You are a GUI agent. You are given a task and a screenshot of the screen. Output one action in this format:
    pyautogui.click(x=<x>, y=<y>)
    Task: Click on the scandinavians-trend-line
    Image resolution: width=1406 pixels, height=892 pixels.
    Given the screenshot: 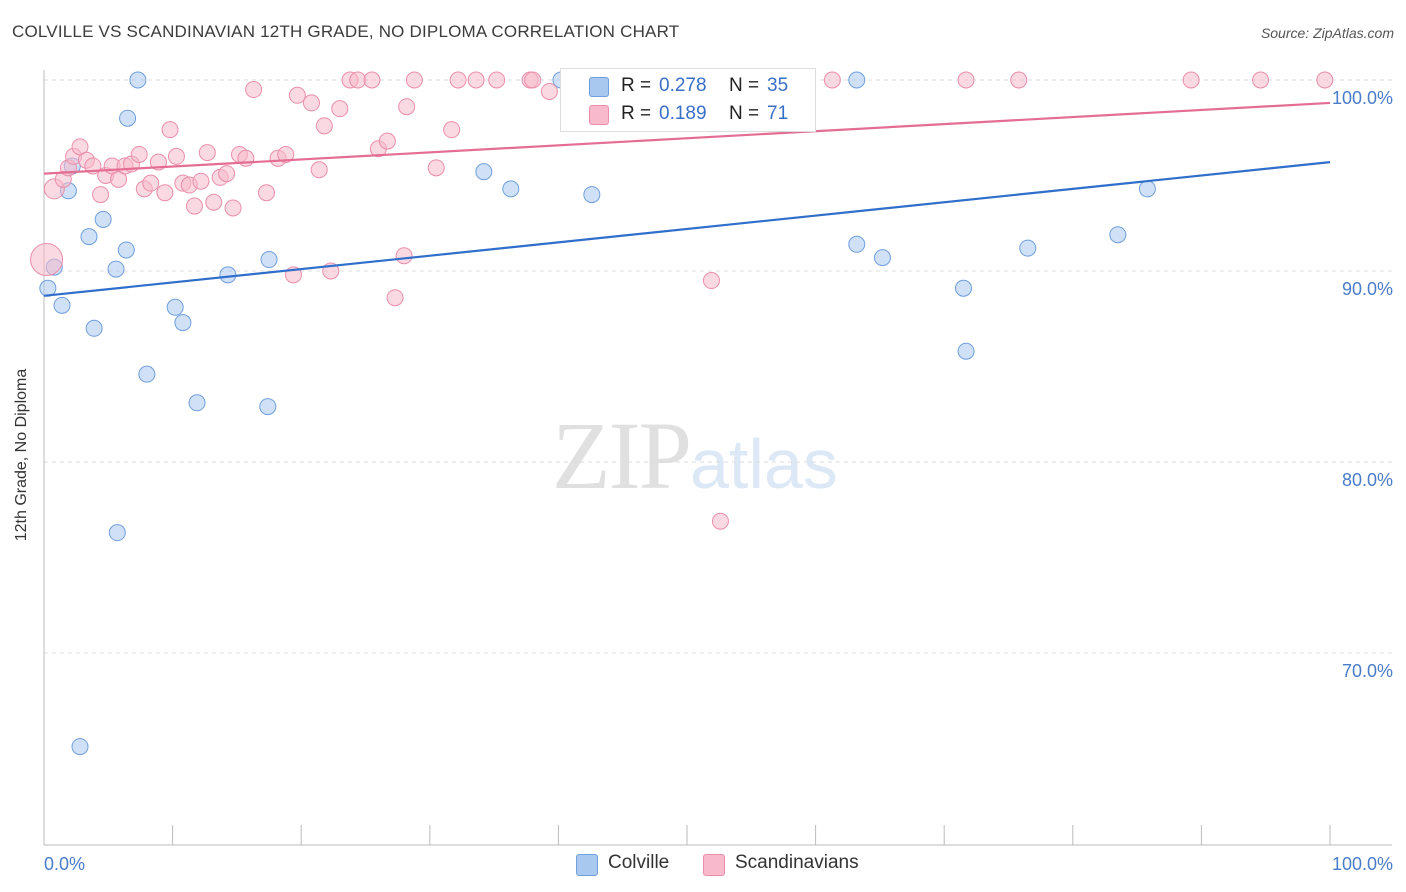 What is the action you would take?
    pyautogui.click(x=687, y=138)
    